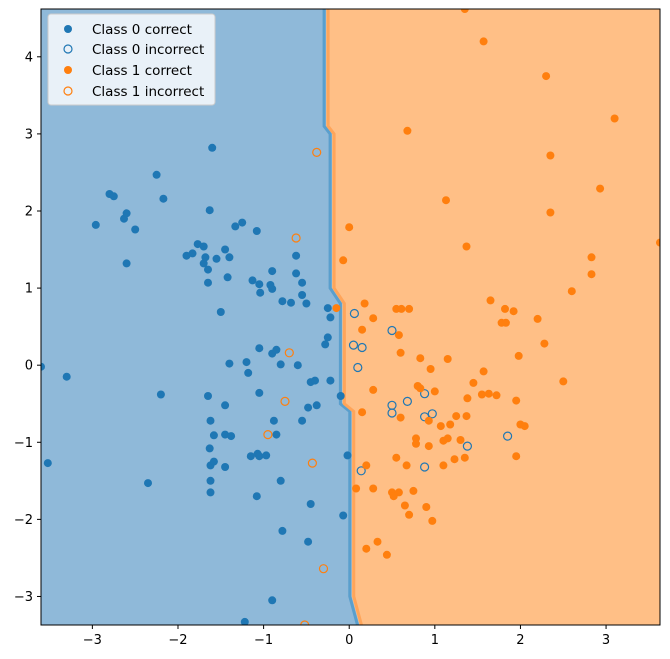  I want to click on legend-item-class-1-correct: Class 1 correct, so click(128, 71).